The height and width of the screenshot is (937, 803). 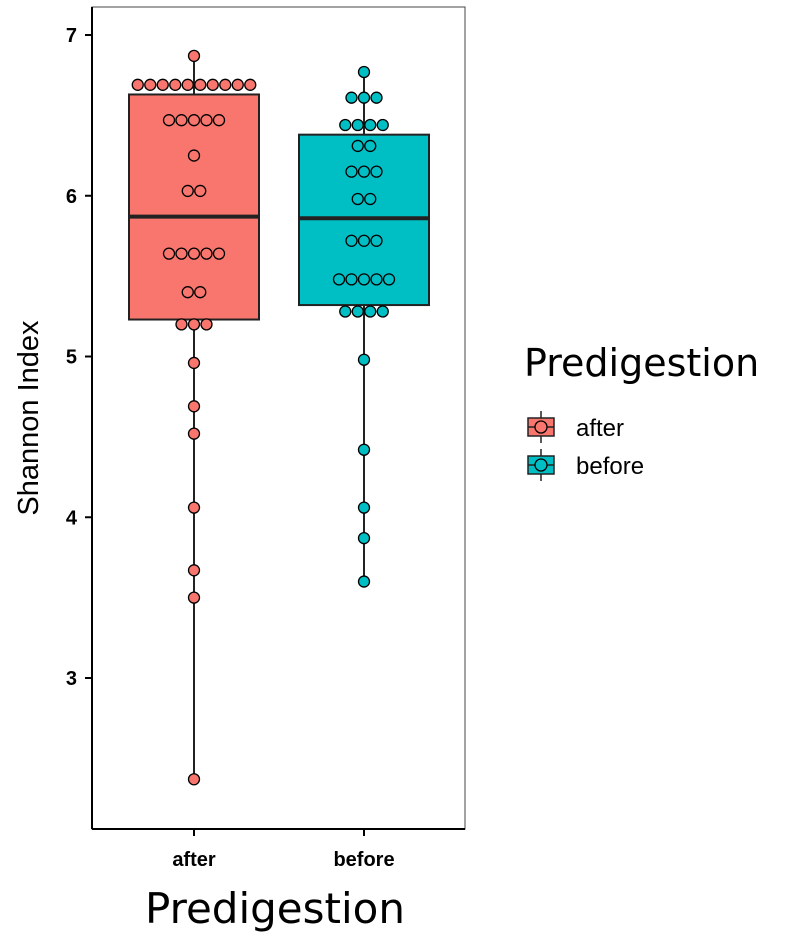 I want to click on y-tick-label: 4, so click(x=72, y=518).